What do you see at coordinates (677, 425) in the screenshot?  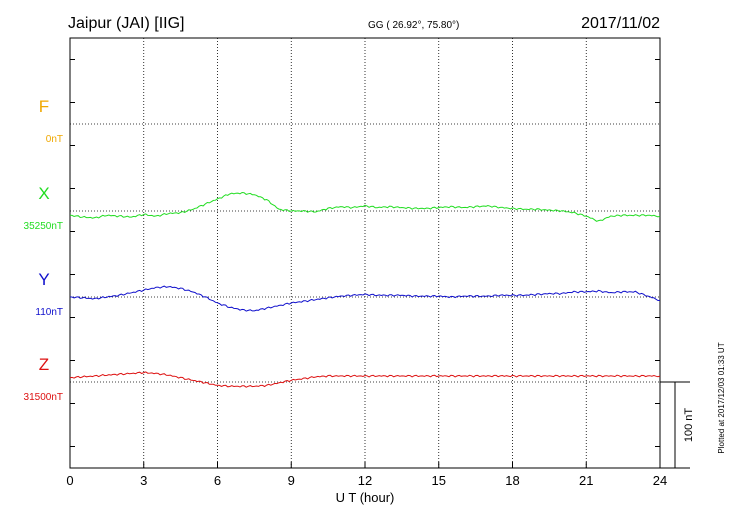 I see `scale-bar: 100 nT` at bounding box center [677, 425].